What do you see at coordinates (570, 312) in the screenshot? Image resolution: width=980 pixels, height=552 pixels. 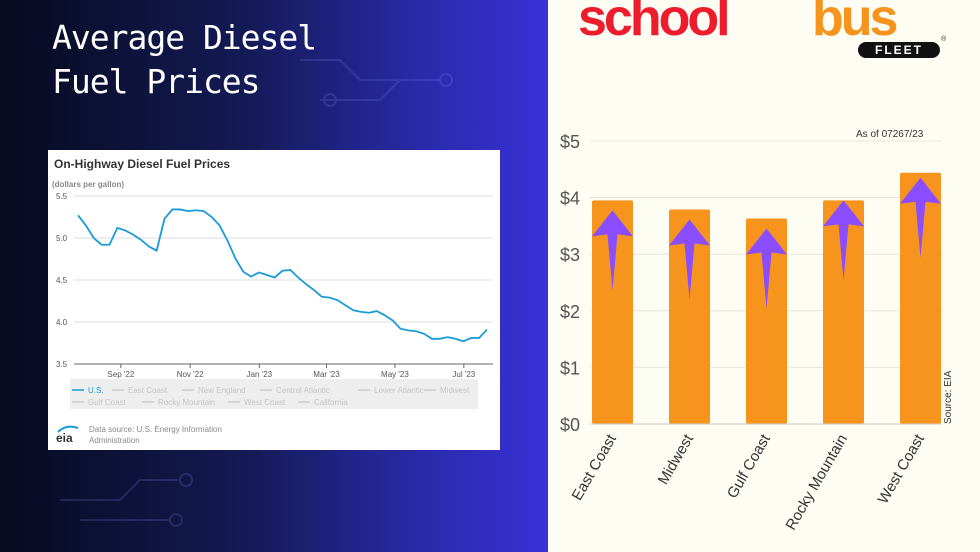 I see `y-tick-label: $2` at bounding box center [570, 312].